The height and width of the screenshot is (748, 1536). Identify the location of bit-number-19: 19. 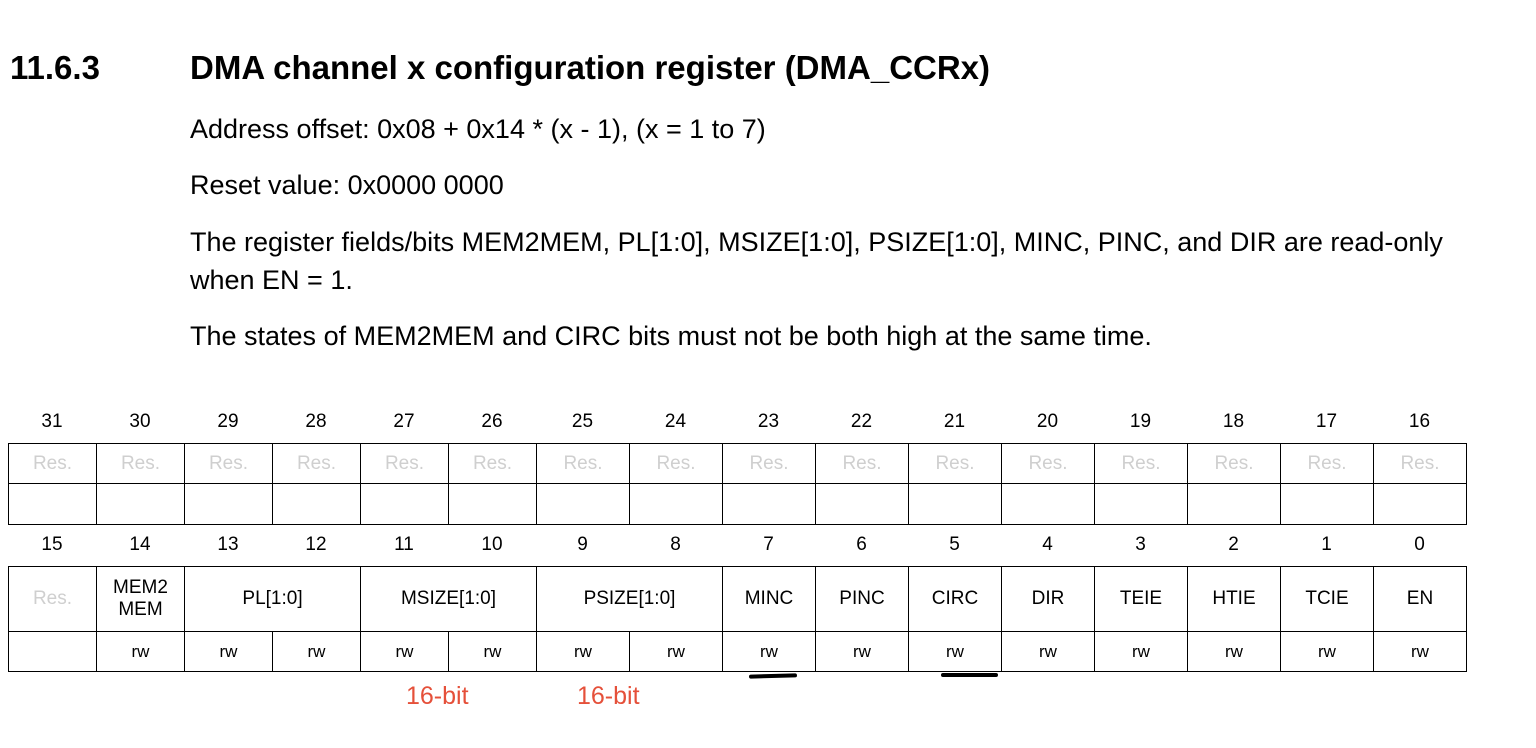
(1140, 421).